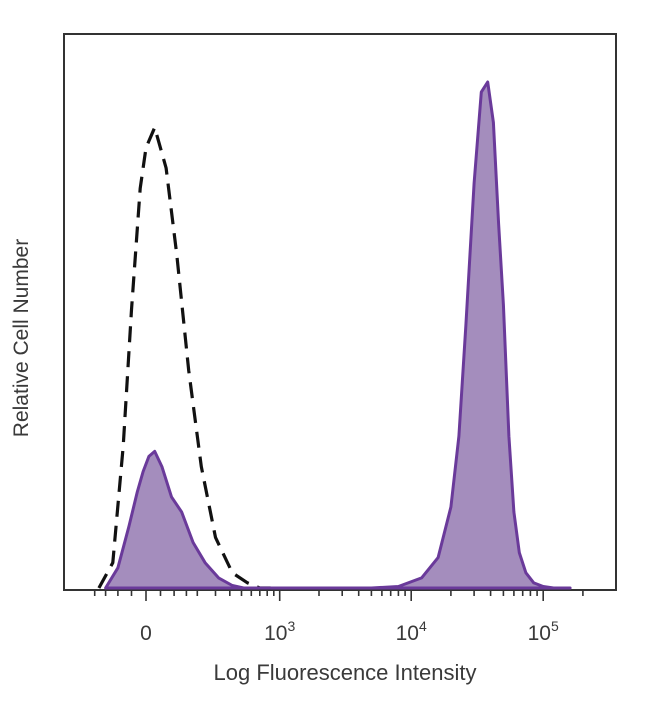 This screenshot has height=704, width=650. I want to click on x-axis-label: Log Fluorescence Intensity, so click(345, 672).